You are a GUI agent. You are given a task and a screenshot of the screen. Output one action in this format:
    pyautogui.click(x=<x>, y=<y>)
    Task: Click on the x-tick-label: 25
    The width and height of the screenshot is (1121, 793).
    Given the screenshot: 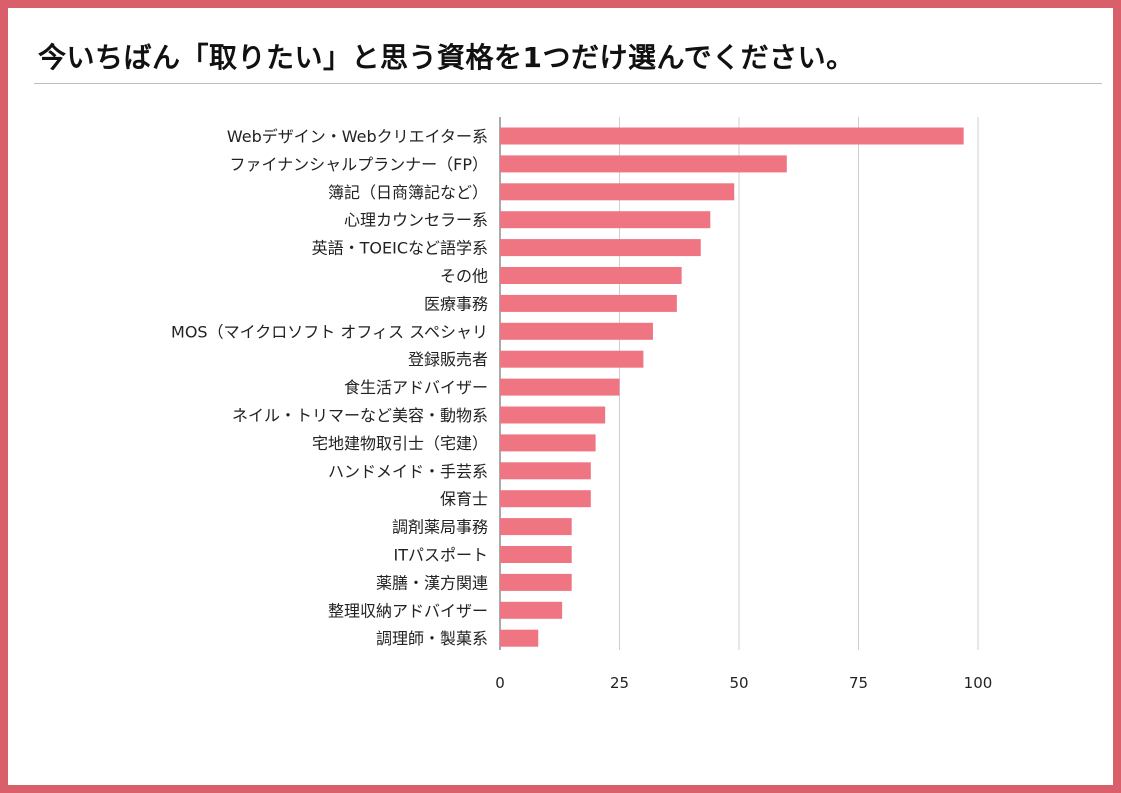 What is the action you would take?
    pyautogui.click(x=619, y=683)
    